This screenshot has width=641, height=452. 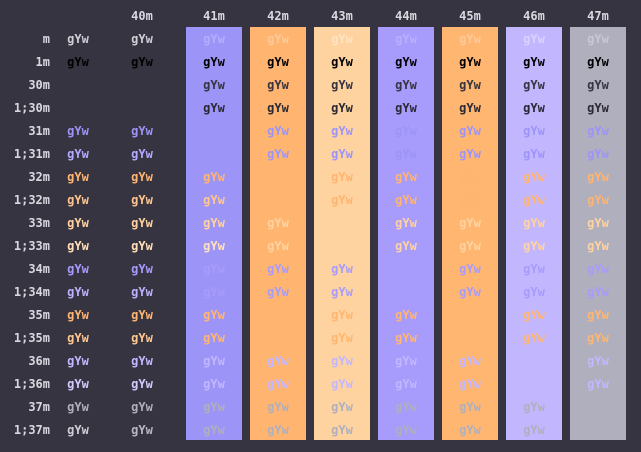 What do you see at coordinates (39, 407) in the screenshot?
I see `row-label: 37m` at bounding box center [39, 407].